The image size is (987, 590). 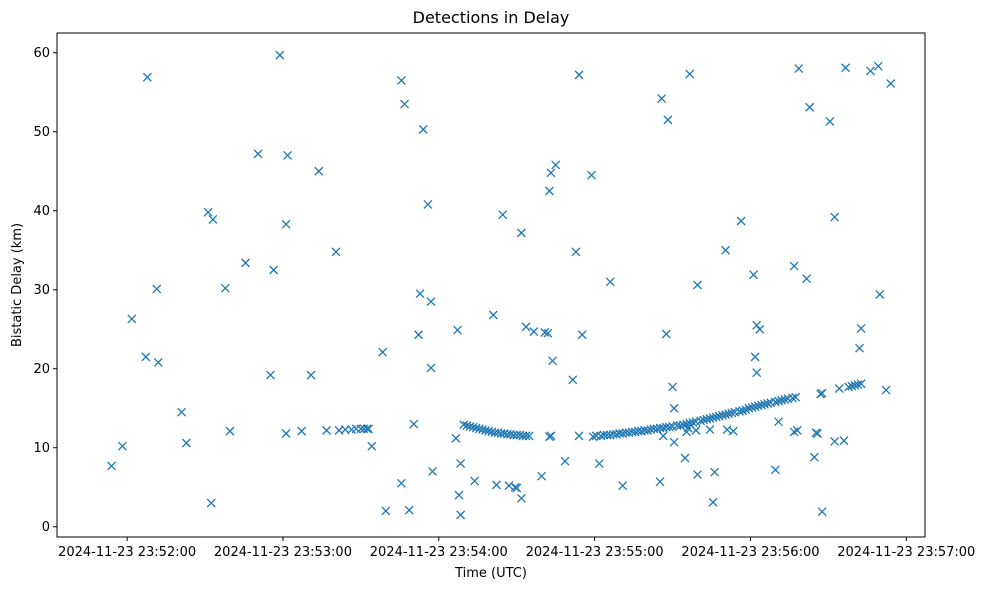 What do you see at coordinates (41, 132) in the screenshot?
I see `y-tick-label: 50` at bounding box center [41, 132].